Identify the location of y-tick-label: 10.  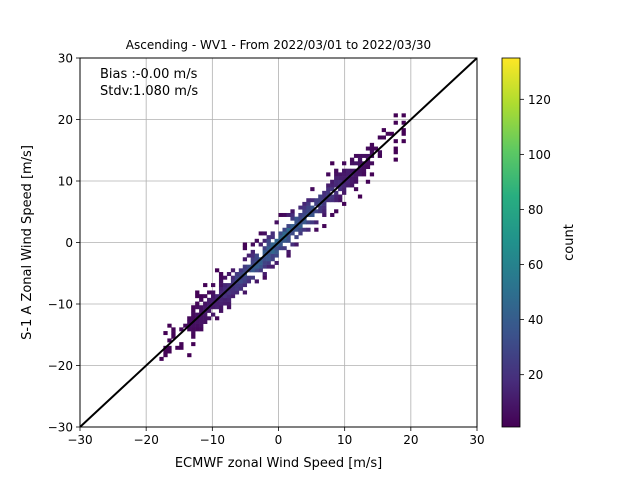
(65, 182).